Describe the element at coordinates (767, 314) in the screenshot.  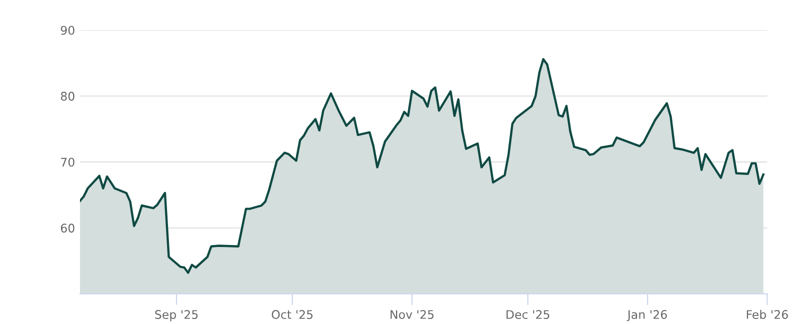
I see `x-tick-label: Feb '26` at that location.